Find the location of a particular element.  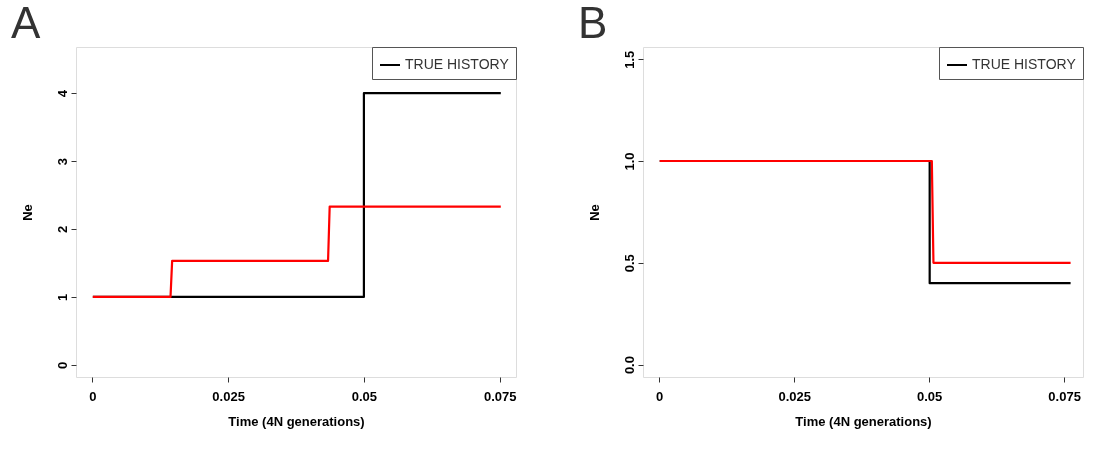

y-tick-label: 0.0 is located at coordinates (629, 365).